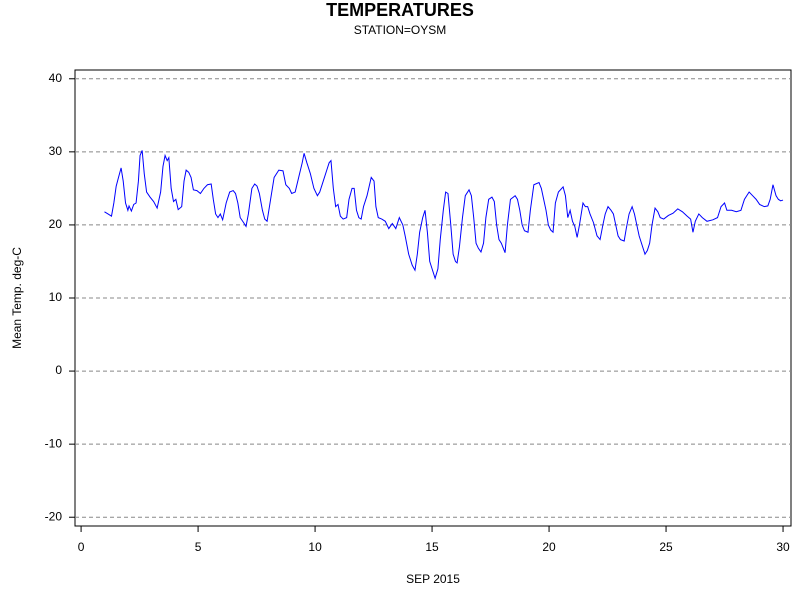 Image resolution: width=800 pixels, height=600 pixels. What do you see at coordinates (56, 224) in the screenshot?
I see `y-tick-label: 20` at bounding box center [56, 224].